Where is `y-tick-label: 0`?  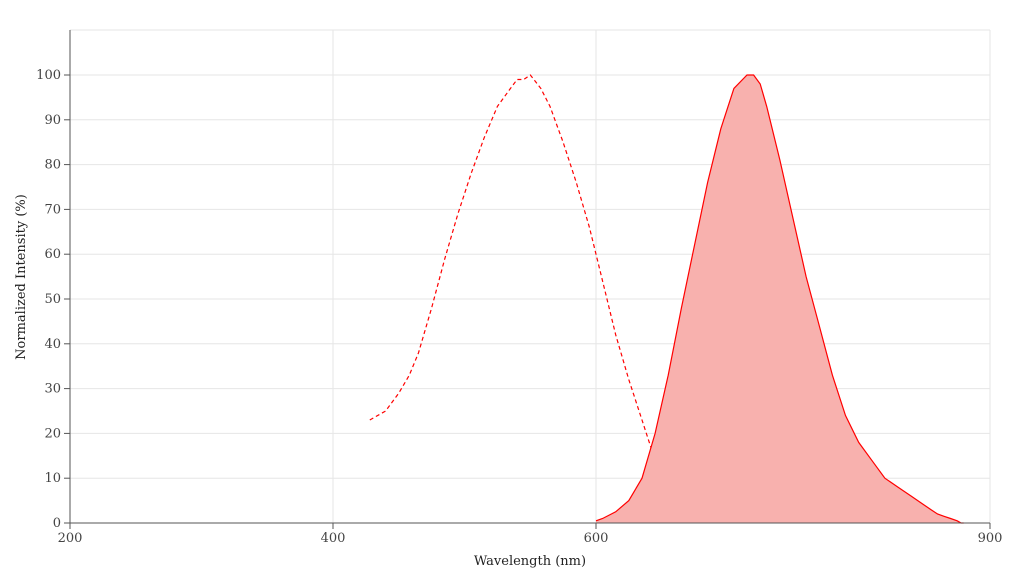
y-tick-label: 0 is located at coordinates (57, 523).